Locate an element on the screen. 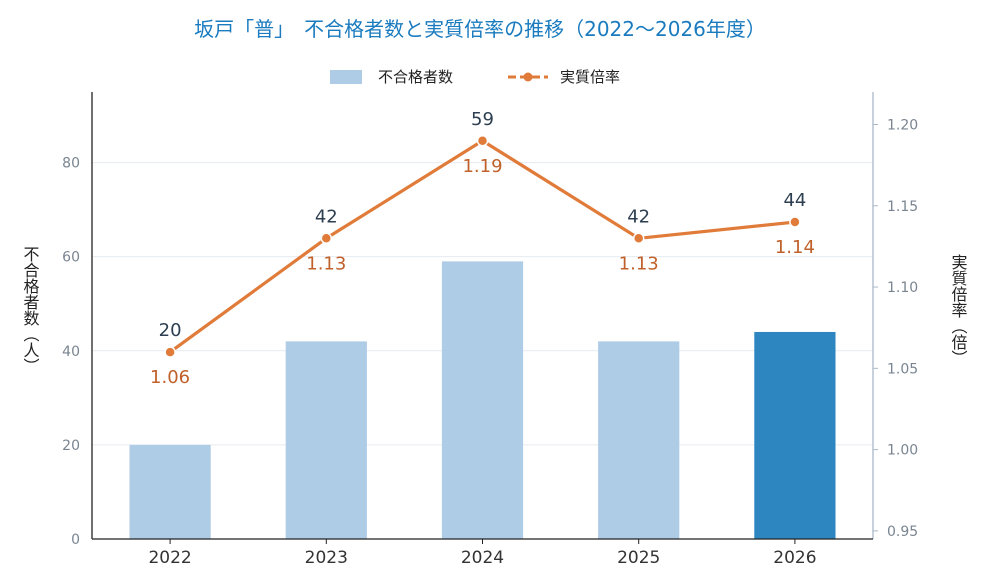  x-tick-label: 2023 is located at coordinates (326, 558).